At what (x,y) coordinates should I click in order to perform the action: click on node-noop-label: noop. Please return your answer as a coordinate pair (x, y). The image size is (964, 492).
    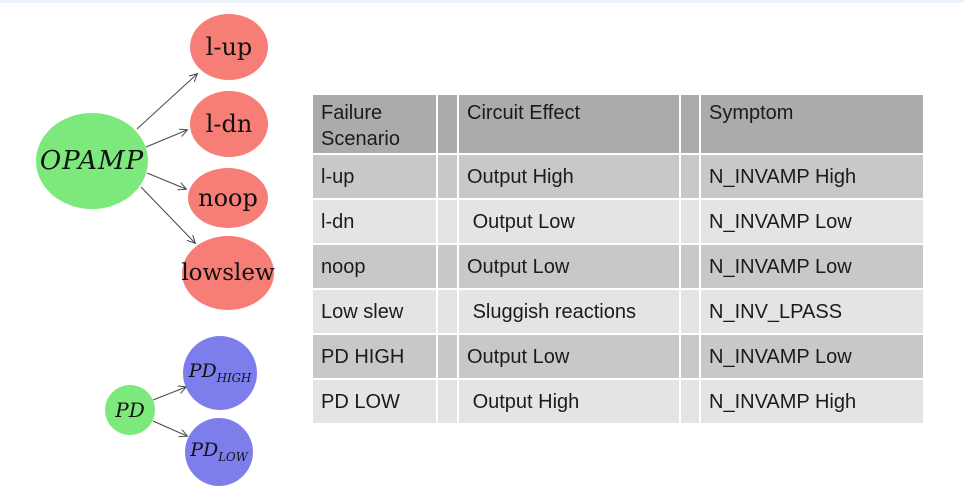
    Looking at the image, I should click on (228, 198).